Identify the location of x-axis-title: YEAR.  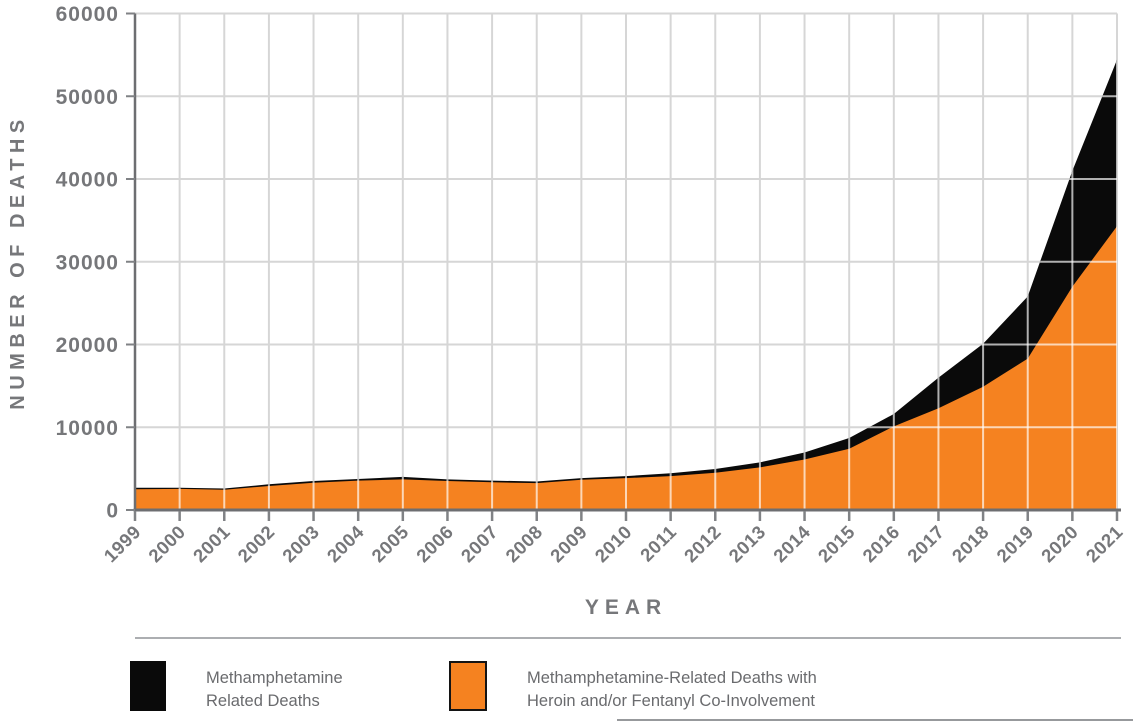
(626, 607).